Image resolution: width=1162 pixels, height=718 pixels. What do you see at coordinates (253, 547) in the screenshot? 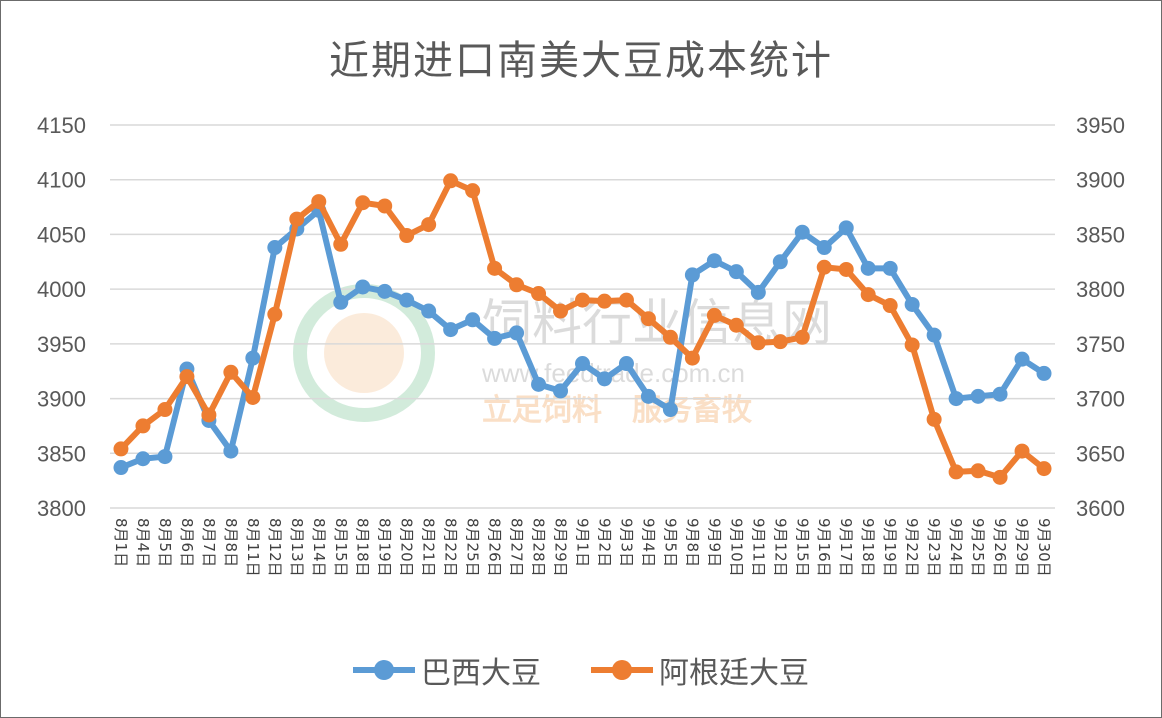
I see `x-tick-label: 8月11日` at bounding box center [253, 547].